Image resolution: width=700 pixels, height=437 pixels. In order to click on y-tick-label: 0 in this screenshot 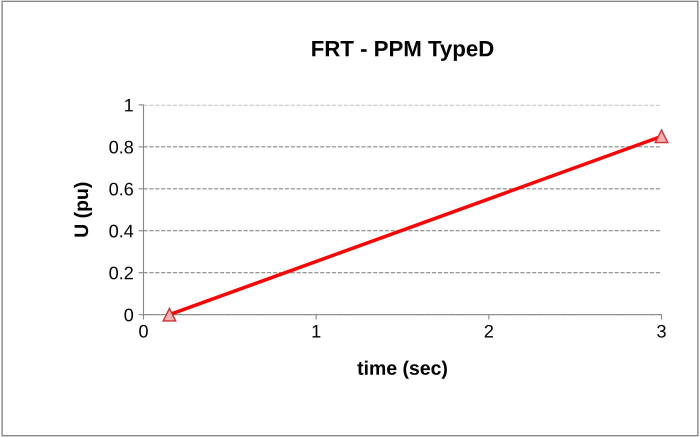, I will do `click(129, 315)`.